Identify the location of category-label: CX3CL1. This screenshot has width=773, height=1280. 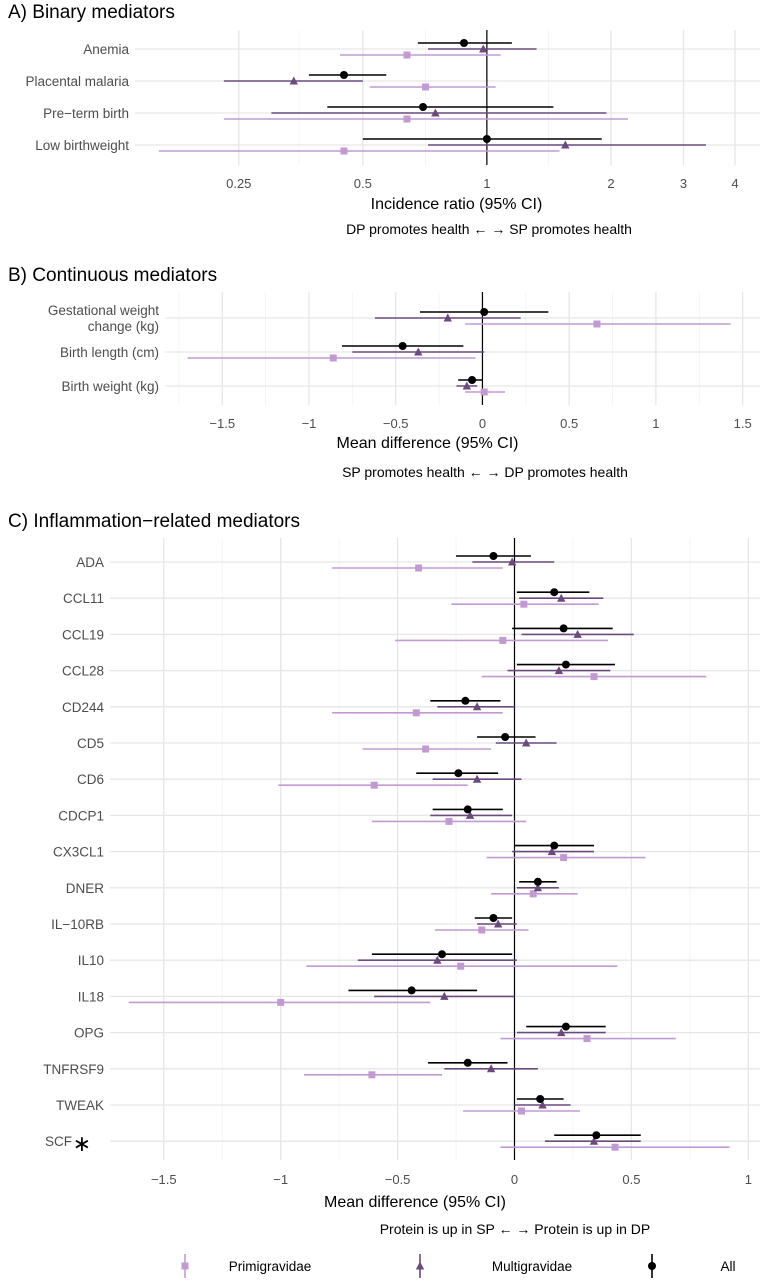
(78, 852).